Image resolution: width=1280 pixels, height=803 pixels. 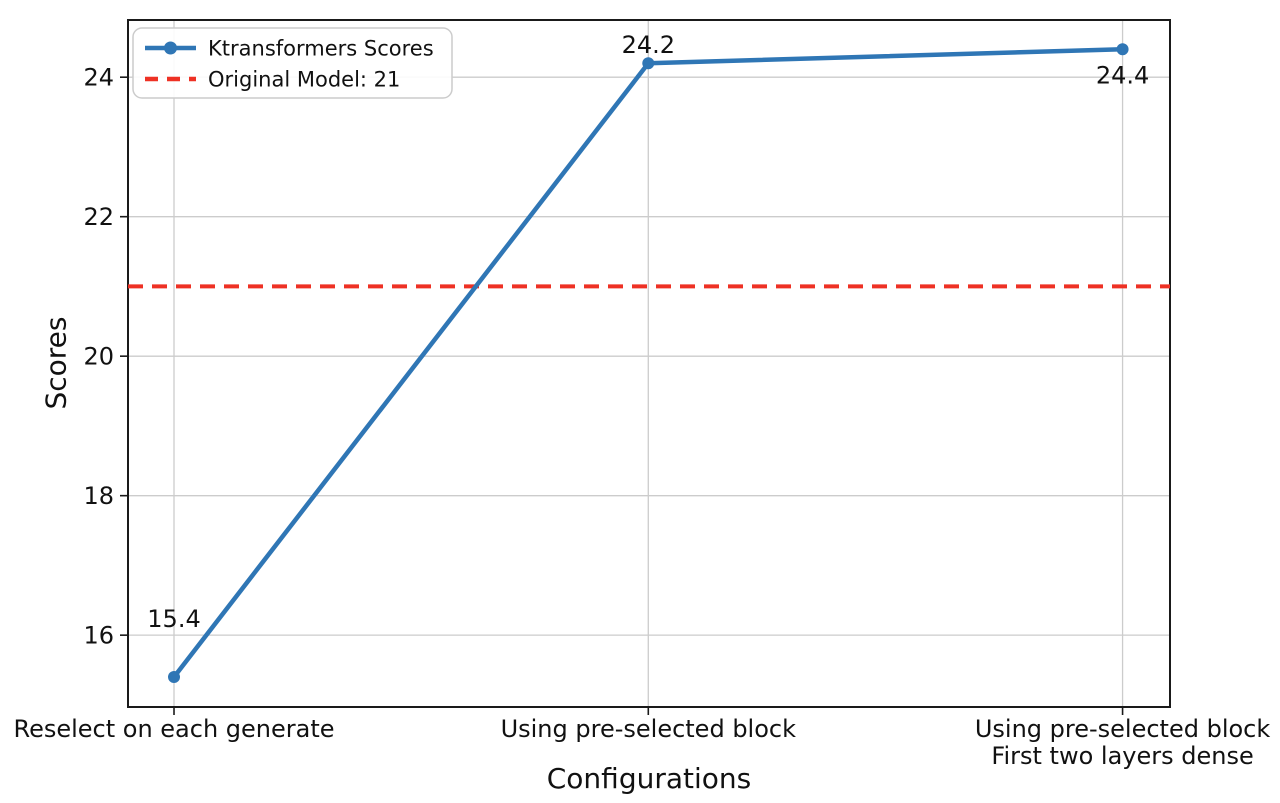 What do you see at coordinates (304, 79) in the screenshot?
I see `legend-label-reference: Original Model: 21` at bounding box center [304, 79].